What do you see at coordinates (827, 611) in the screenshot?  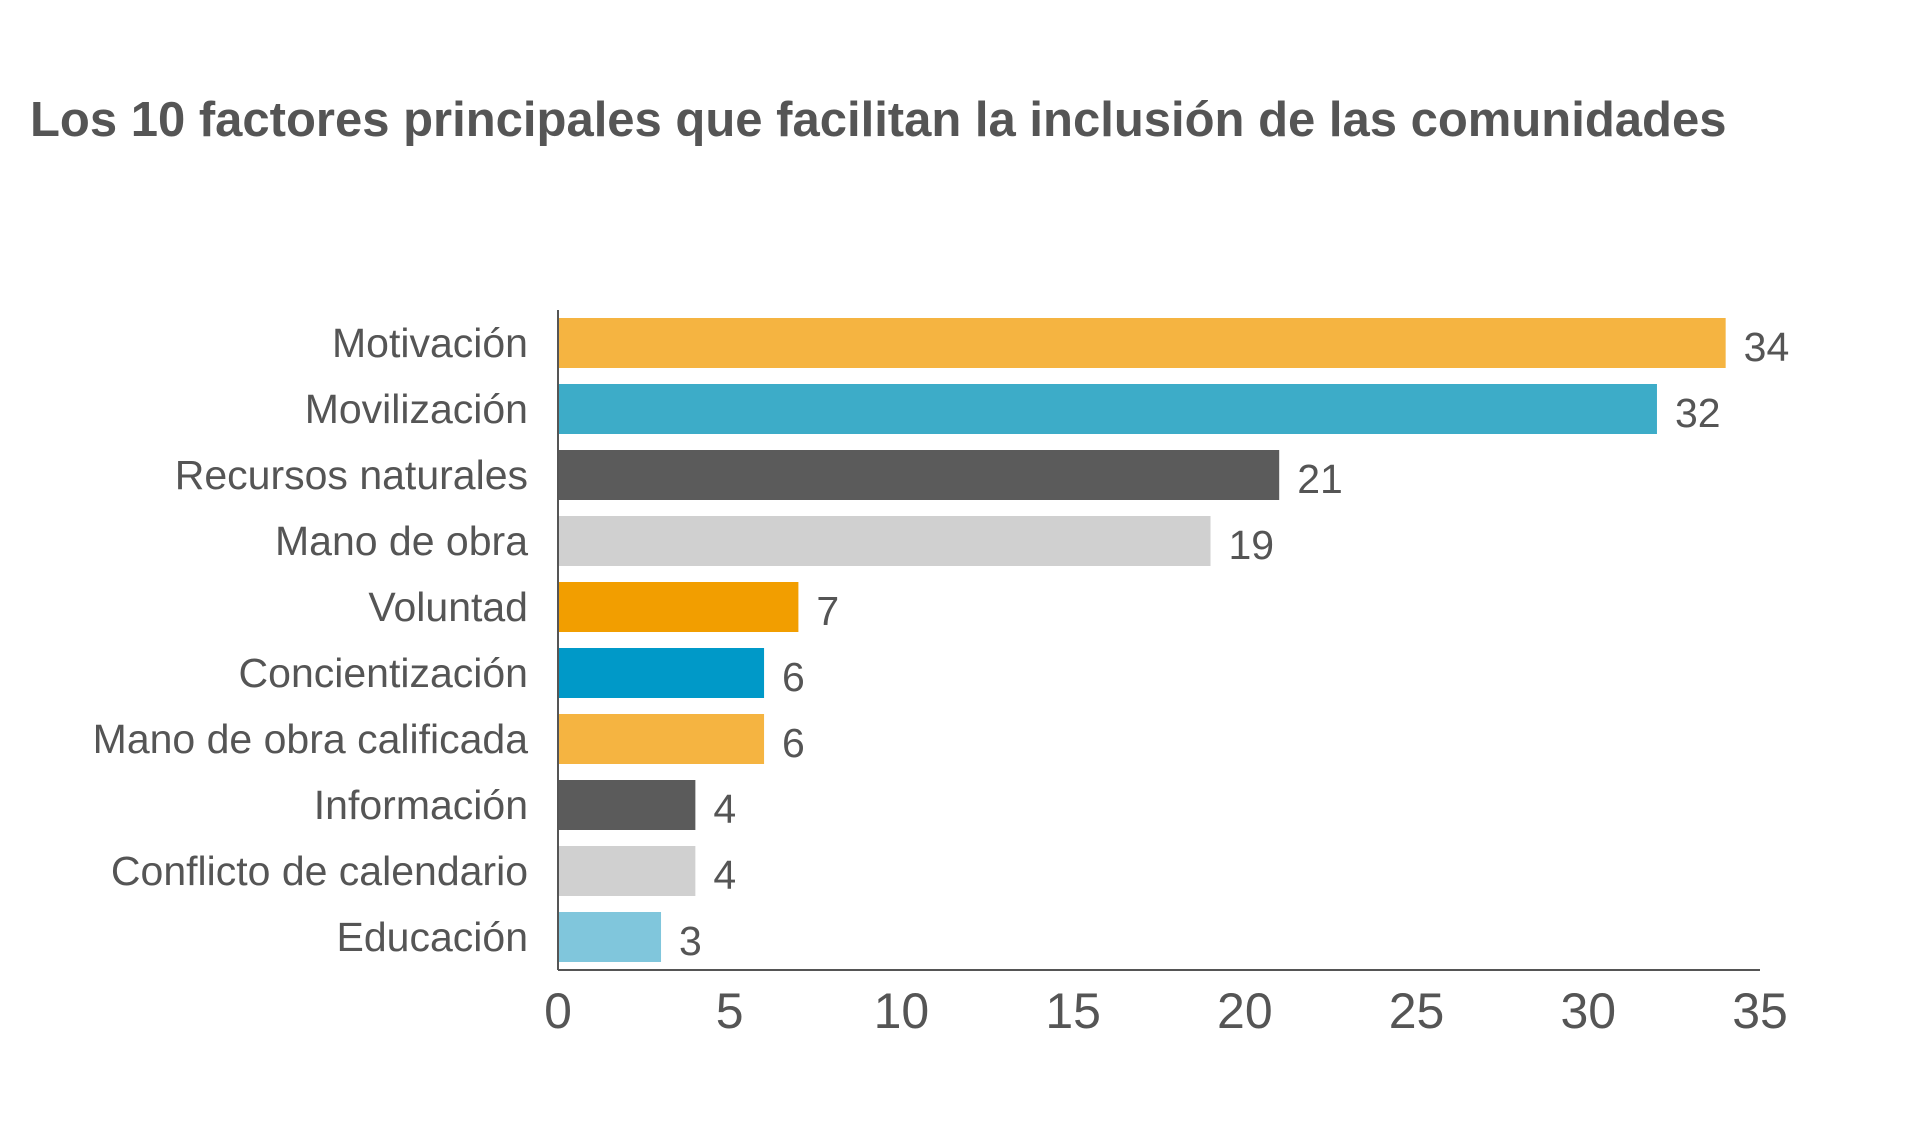 I see `value-label-voluntad: 7` at bounding box center [827, 611].